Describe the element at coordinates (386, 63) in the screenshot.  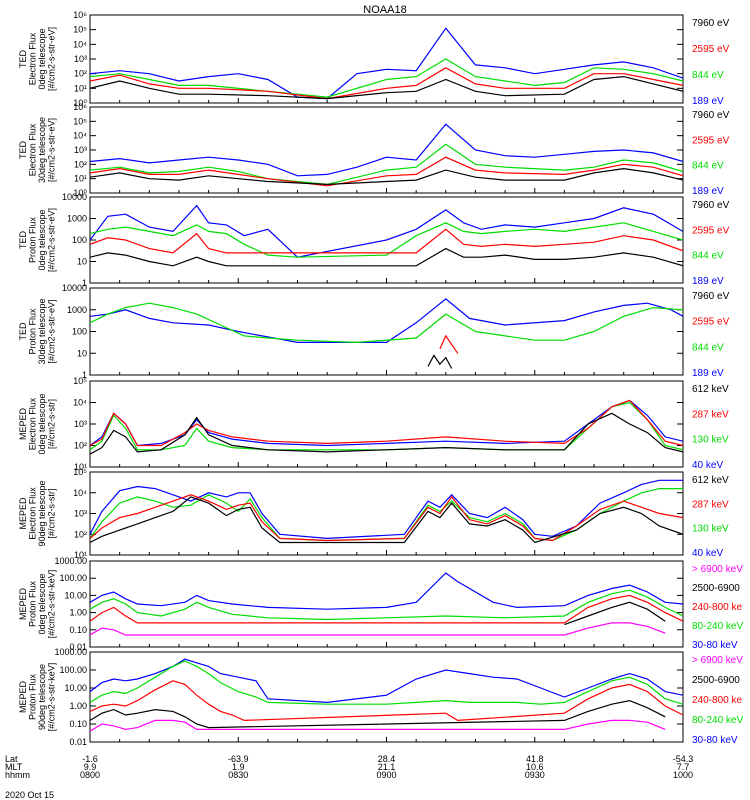
I see `series-line-189-ev` at that location.